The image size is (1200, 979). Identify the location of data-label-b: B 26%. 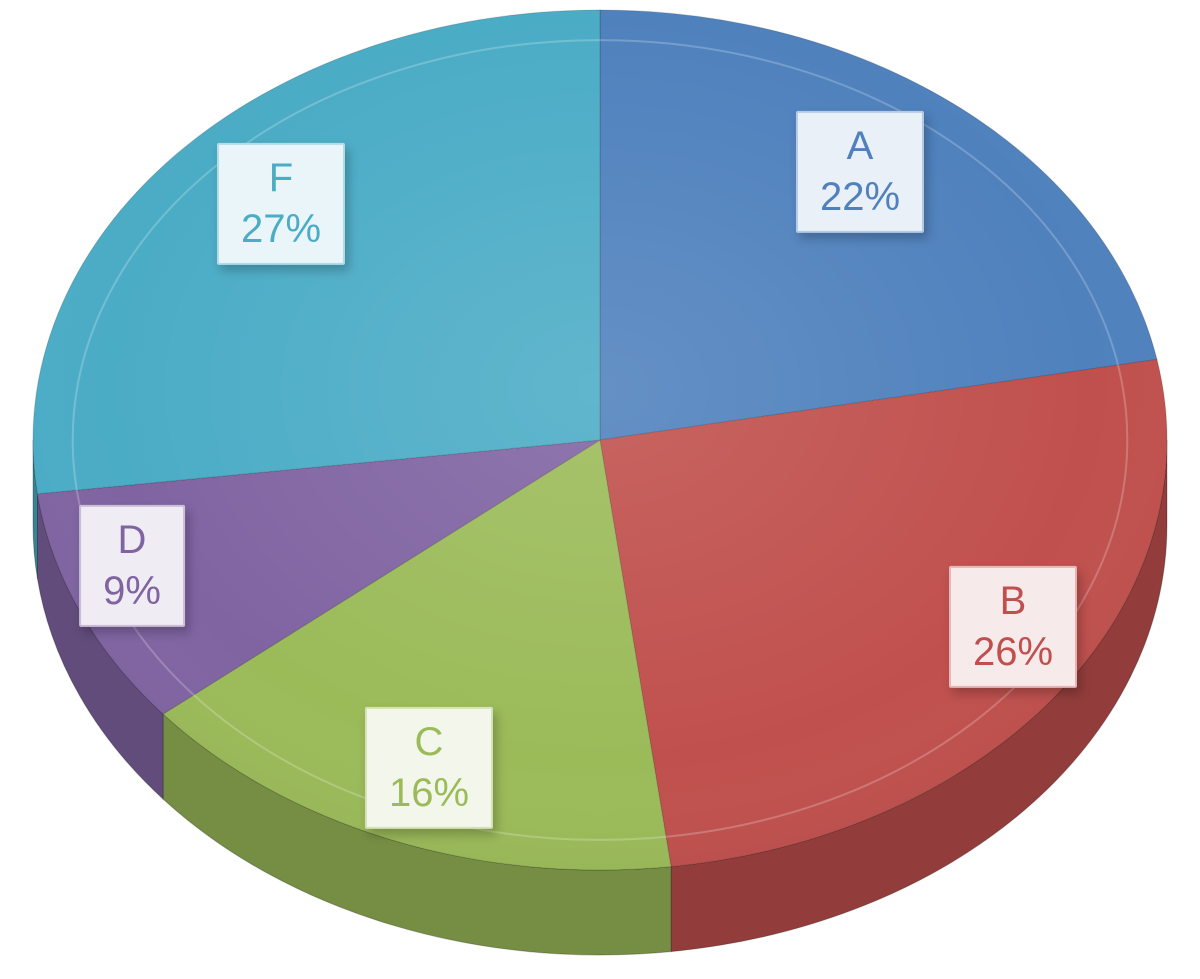
(1013, 627).